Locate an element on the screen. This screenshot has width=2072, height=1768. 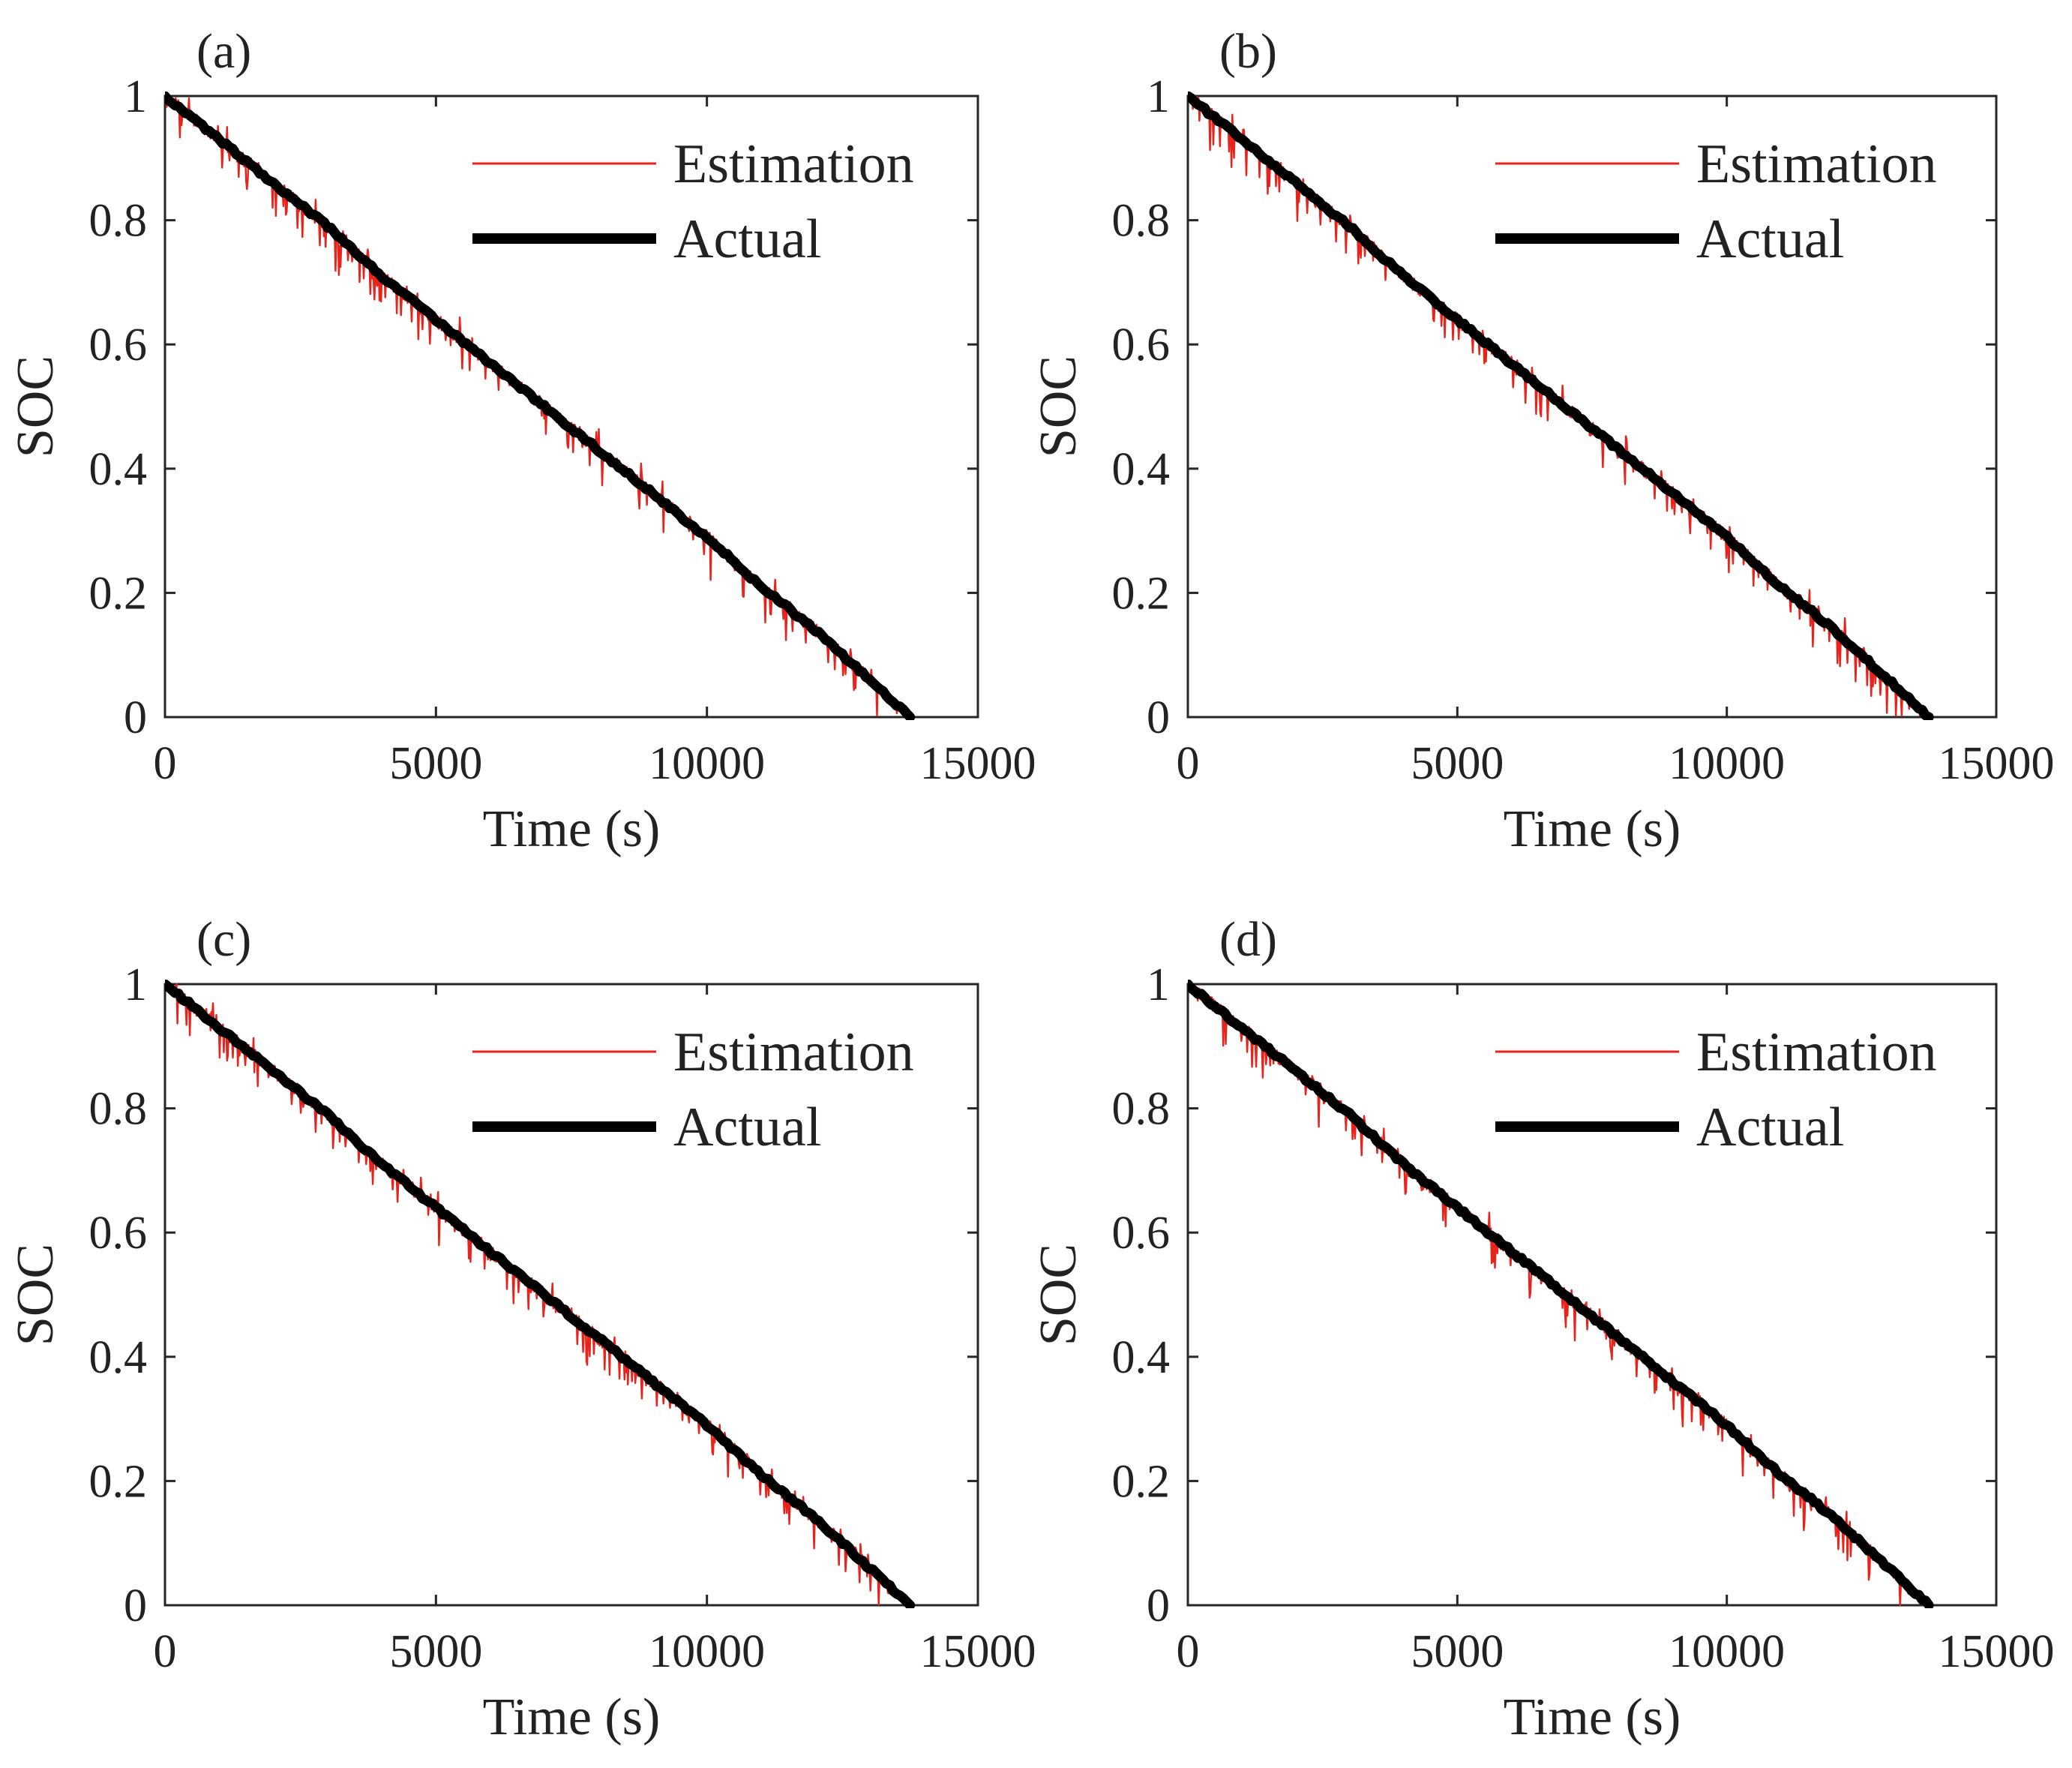
panel-c-legend-estimation-label: Estimation is located at coordinates (793, 1052).